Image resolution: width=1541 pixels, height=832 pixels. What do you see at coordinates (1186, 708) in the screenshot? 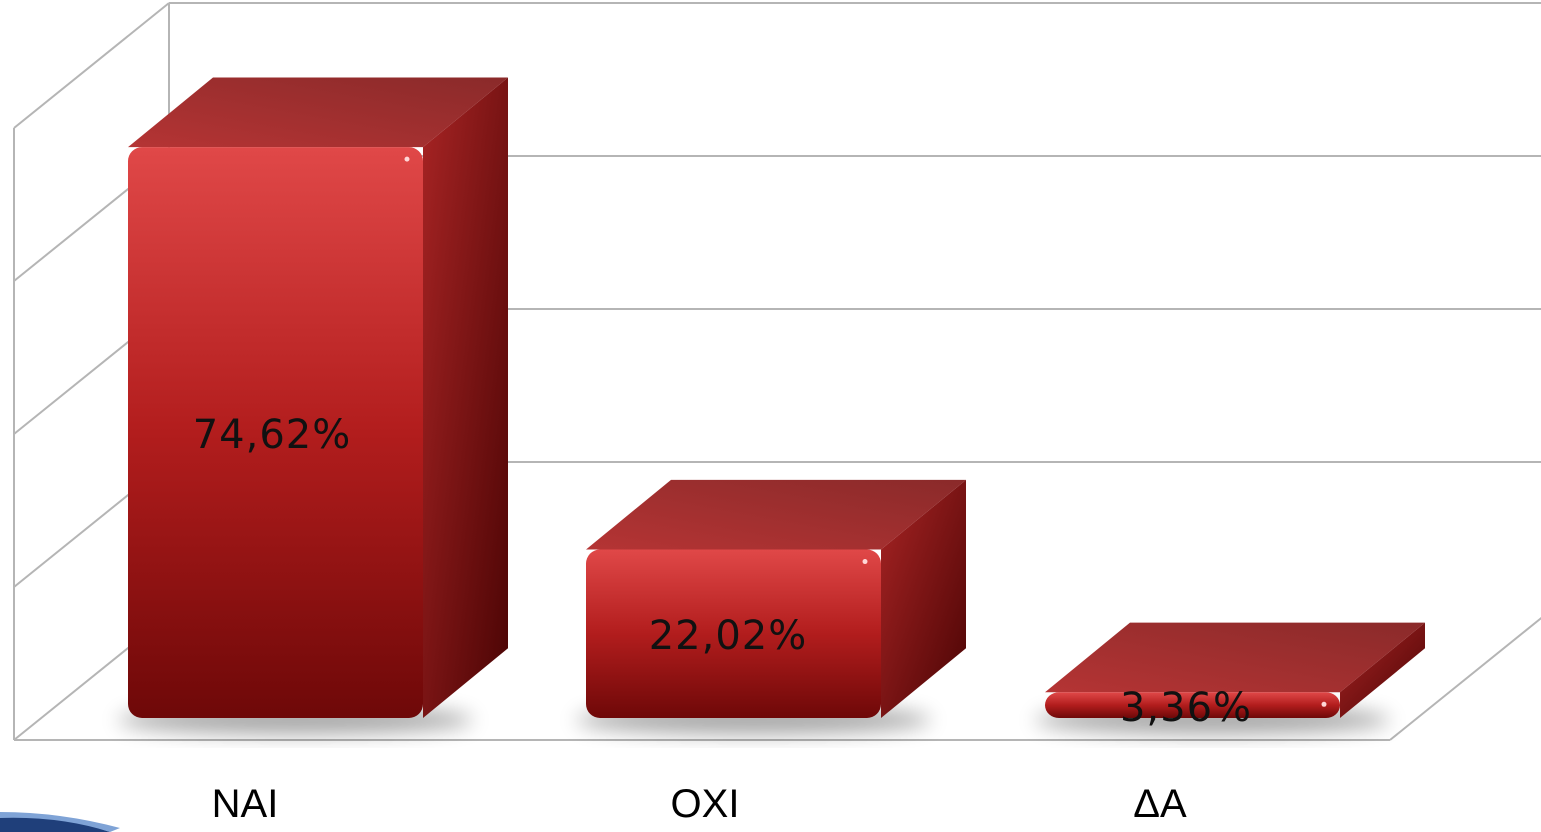
I see `data-label-da: 3,36%` at bounding box center [1186, 708].